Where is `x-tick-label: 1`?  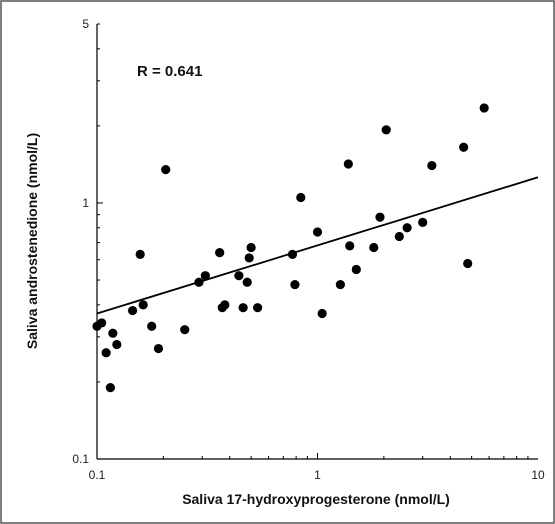
x-tick-label: 1 is located at coordinates (317, 475).